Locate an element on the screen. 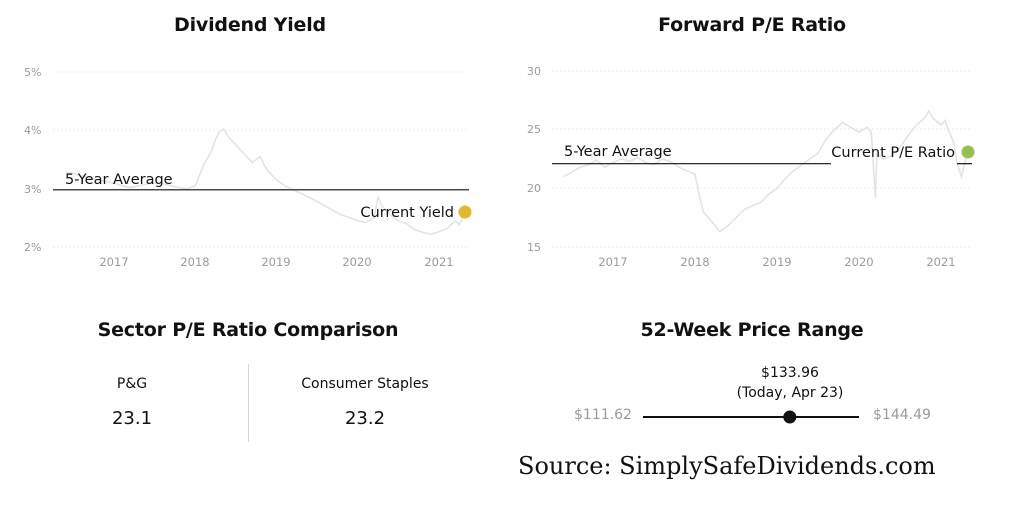 This screenshot has width=1012, height=510. current-price-label: $133.96 (Today, Apr 23) is located at coordinates (790, 383).